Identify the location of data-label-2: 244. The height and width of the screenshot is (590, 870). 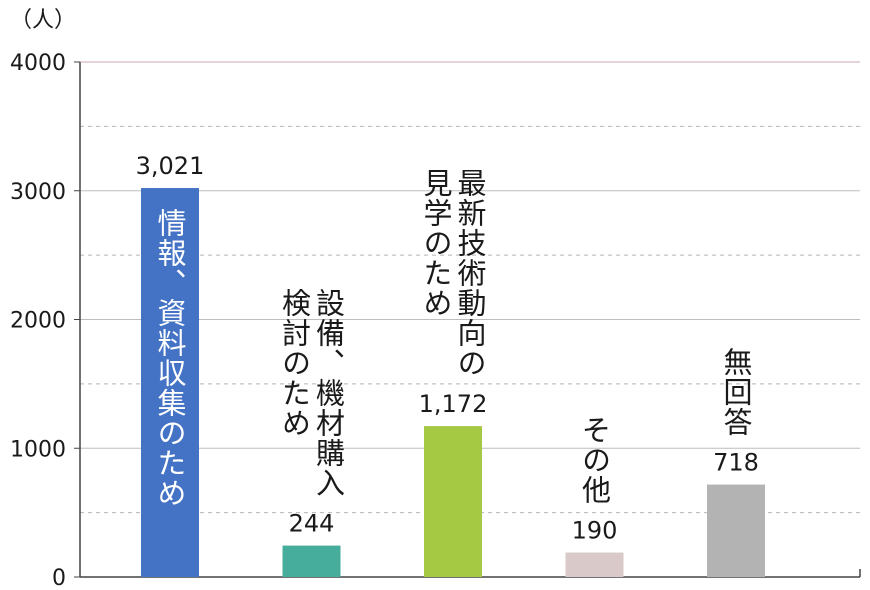
(312, 524).